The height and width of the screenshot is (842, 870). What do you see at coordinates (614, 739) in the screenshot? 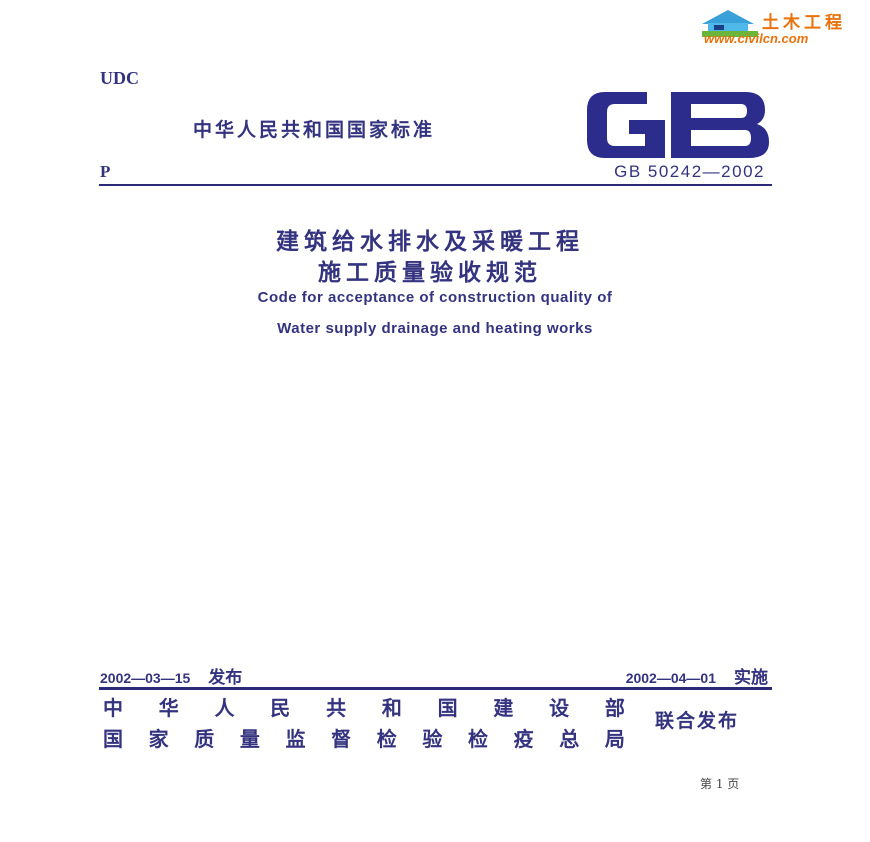
I see `issuer-char: 局` at bounding box center [614, 739].